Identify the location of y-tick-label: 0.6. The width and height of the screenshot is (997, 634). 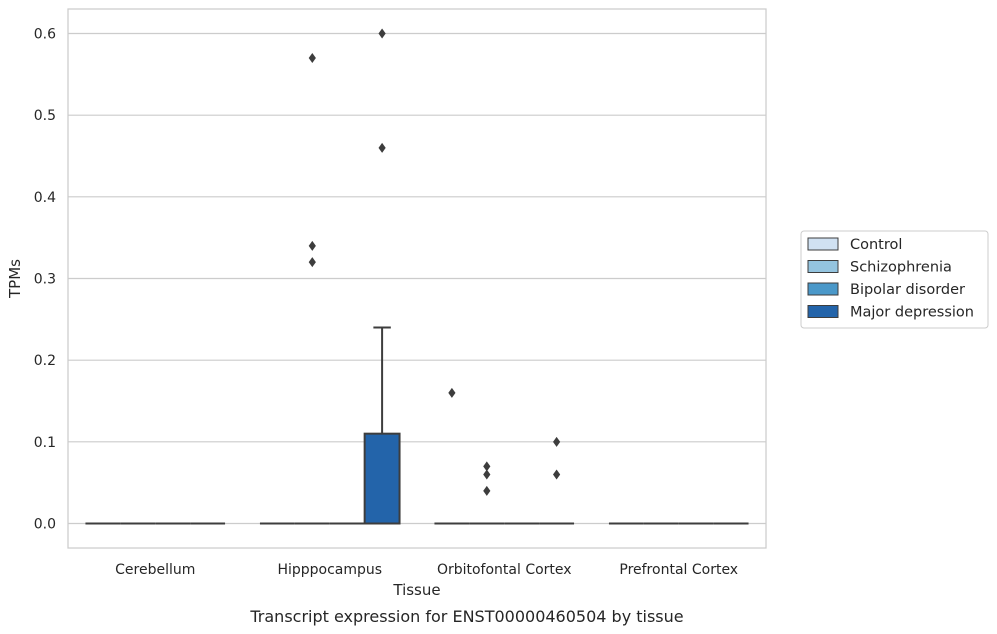
(45, 35).